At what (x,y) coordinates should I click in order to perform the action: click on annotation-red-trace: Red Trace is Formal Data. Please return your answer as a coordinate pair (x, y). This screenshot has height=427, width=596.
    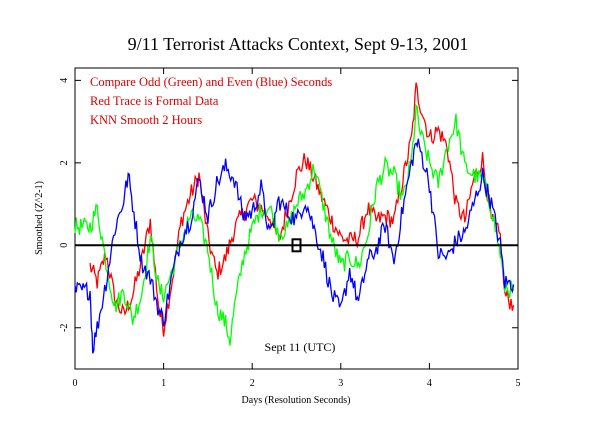
    Looking at the image, I should click on (154, 101).